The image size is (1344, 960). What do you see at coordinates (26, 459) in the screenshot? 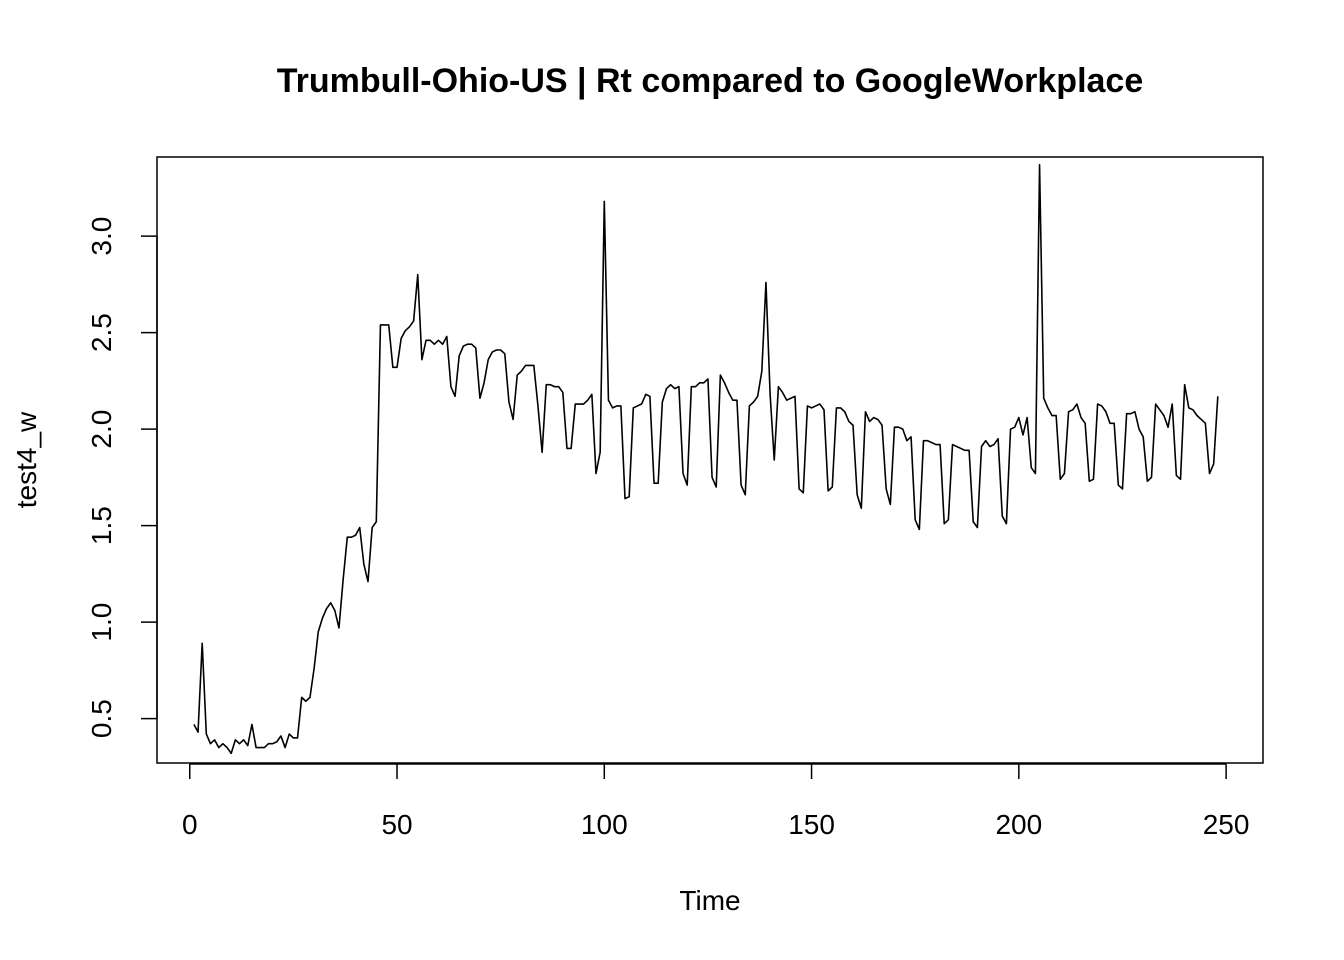
I see `y-axis-label: test4_w` at bounding box center [26, 459].